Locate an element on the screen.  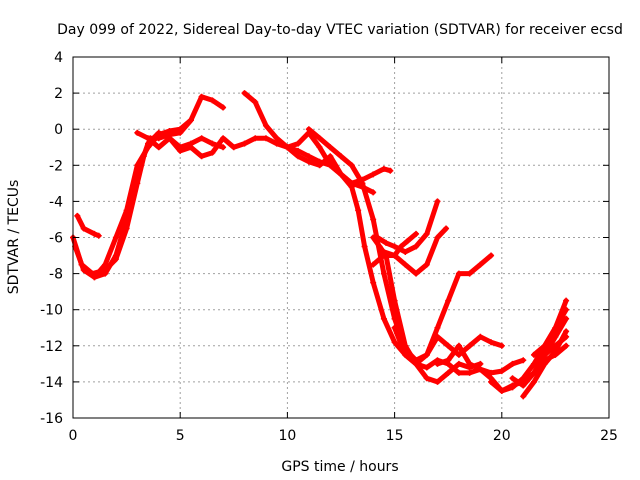
y-tick-label: -4 is located at coordinates (56, 202).